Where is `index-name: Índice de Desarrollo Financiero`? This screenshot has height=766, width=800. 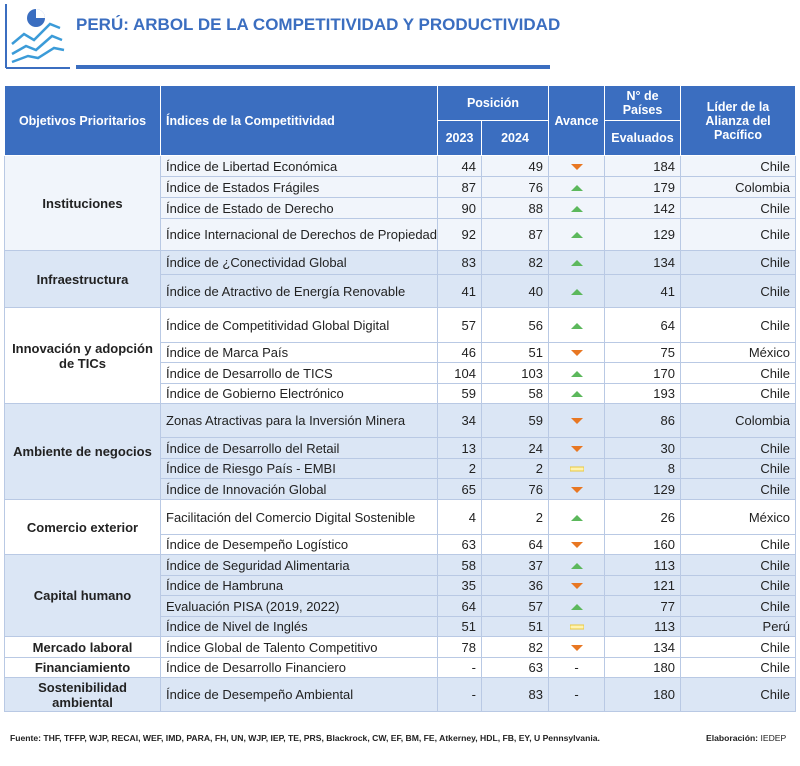 index-name: Índice de Desarrollo Financiero is located at coordinates (299, 667).